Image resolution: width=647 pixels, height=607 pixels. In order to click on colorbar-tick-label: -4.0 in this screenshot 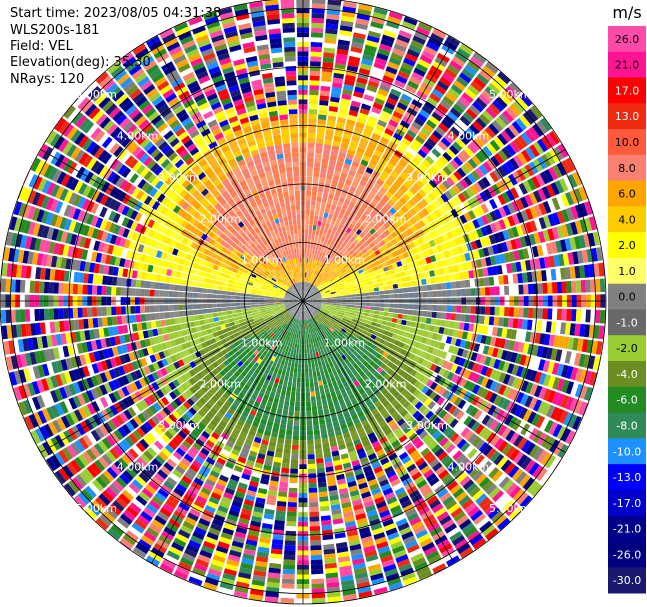, I will do `click(626, 374)`.